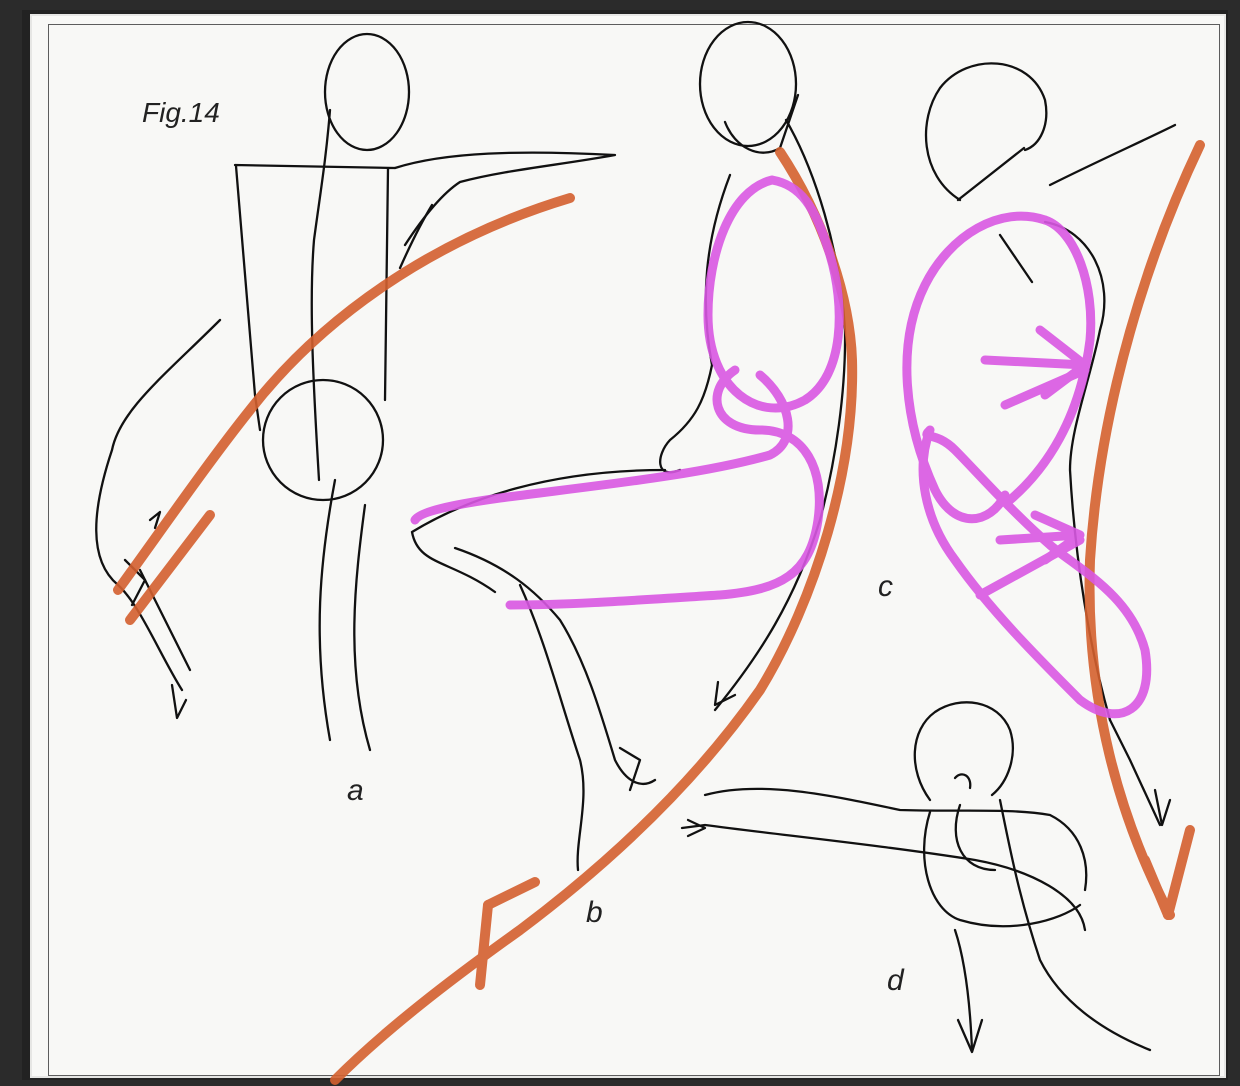 The width and height of the screenshot is (1240, 1086). I want to click on label-a: a, so click(355, 790).